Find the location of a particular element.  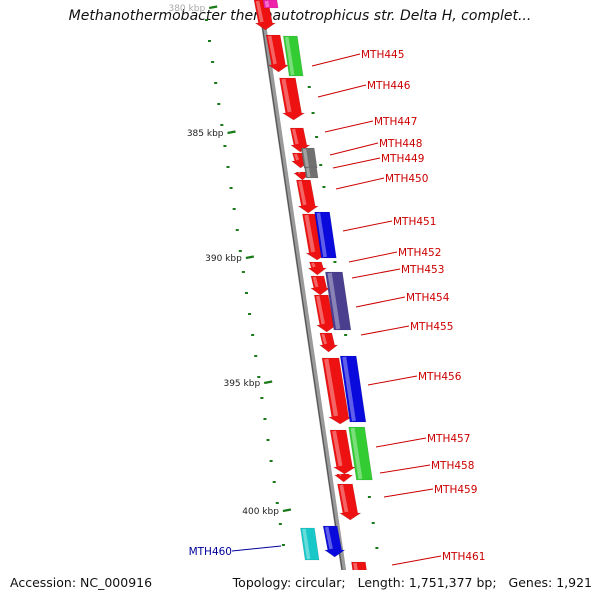

gene-label: MTH449 is located at coordinates (402, 159).